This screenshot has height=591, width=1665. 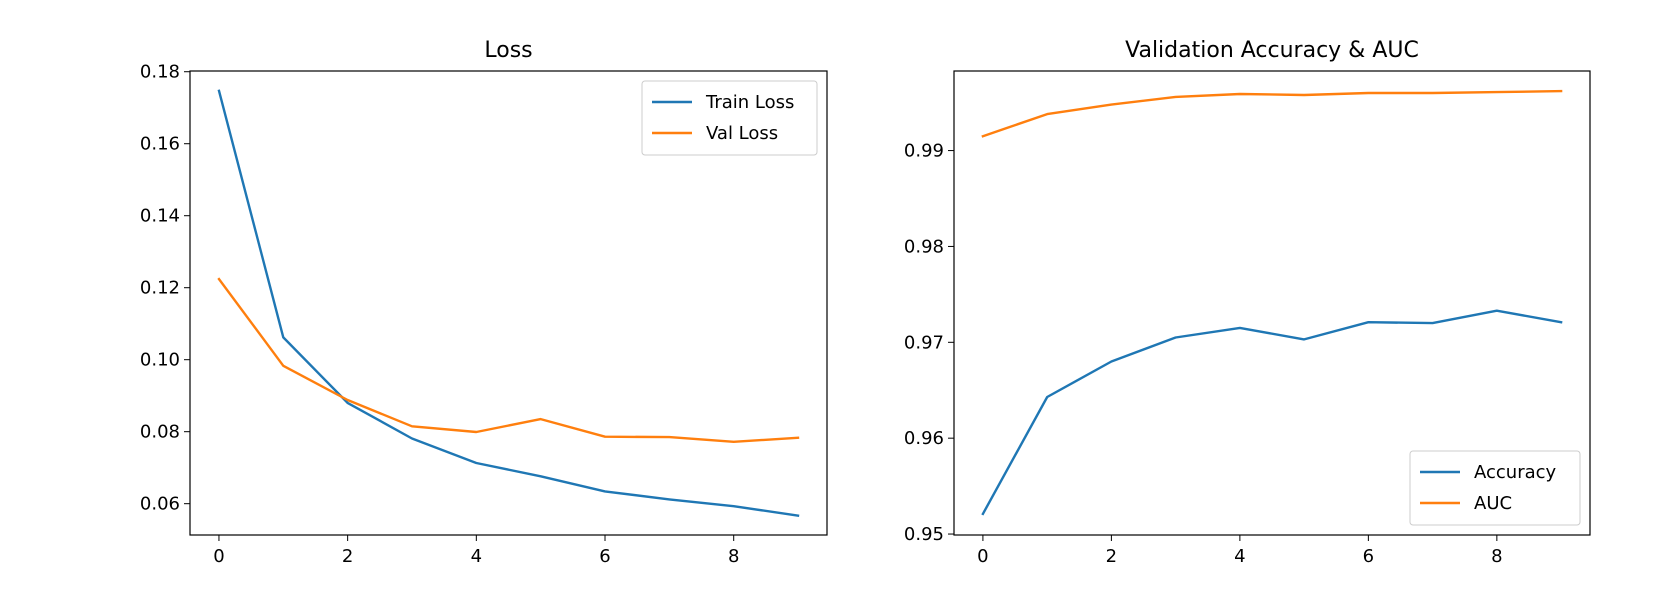 What do you see at coordinates (1239, 556) in the screenshot?
I see `acc-auc-x-tick-label: 4` at bounding box center [1239, 556].